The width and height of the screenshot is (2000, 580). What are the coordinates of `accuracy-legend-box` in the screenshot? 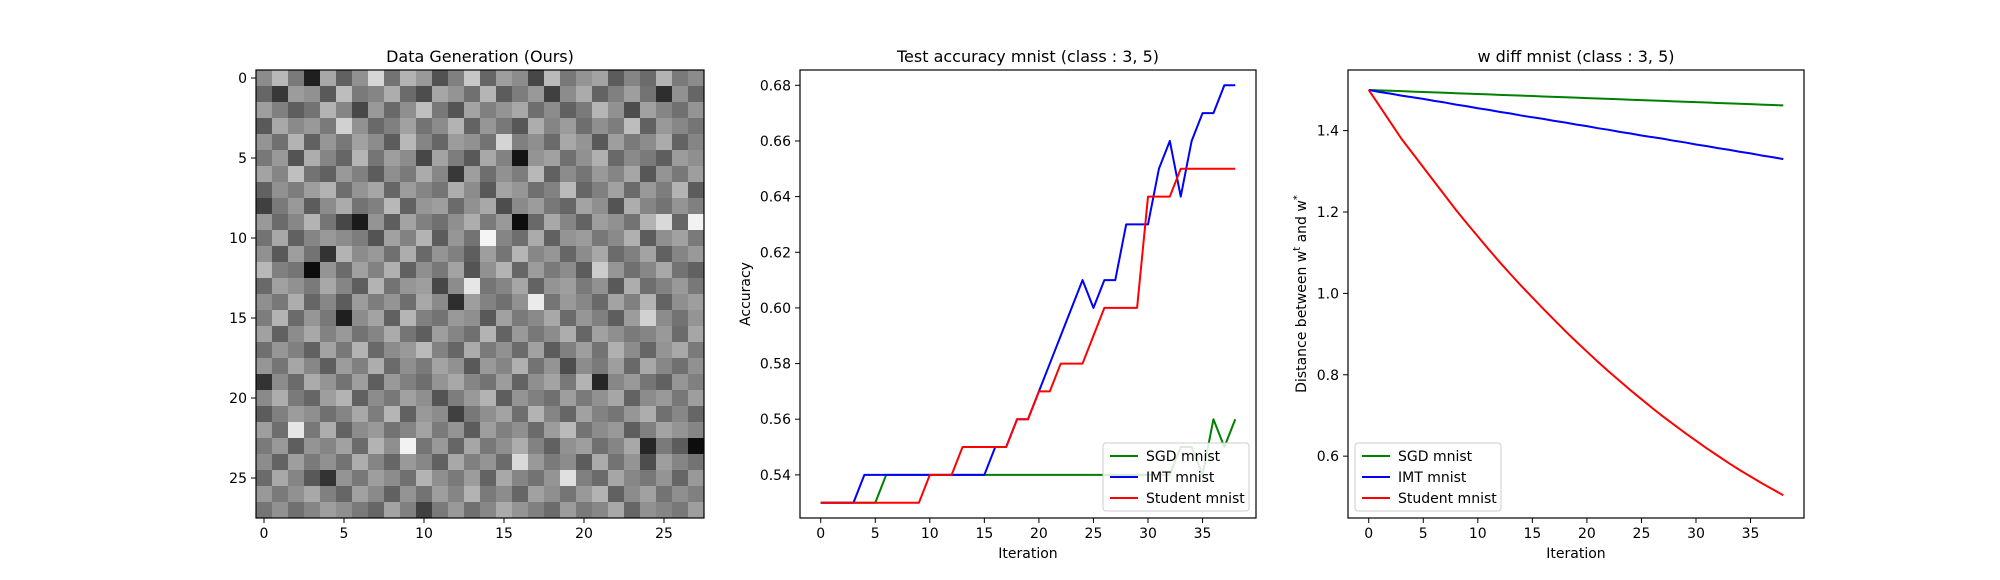 It's located at (1176, 477).